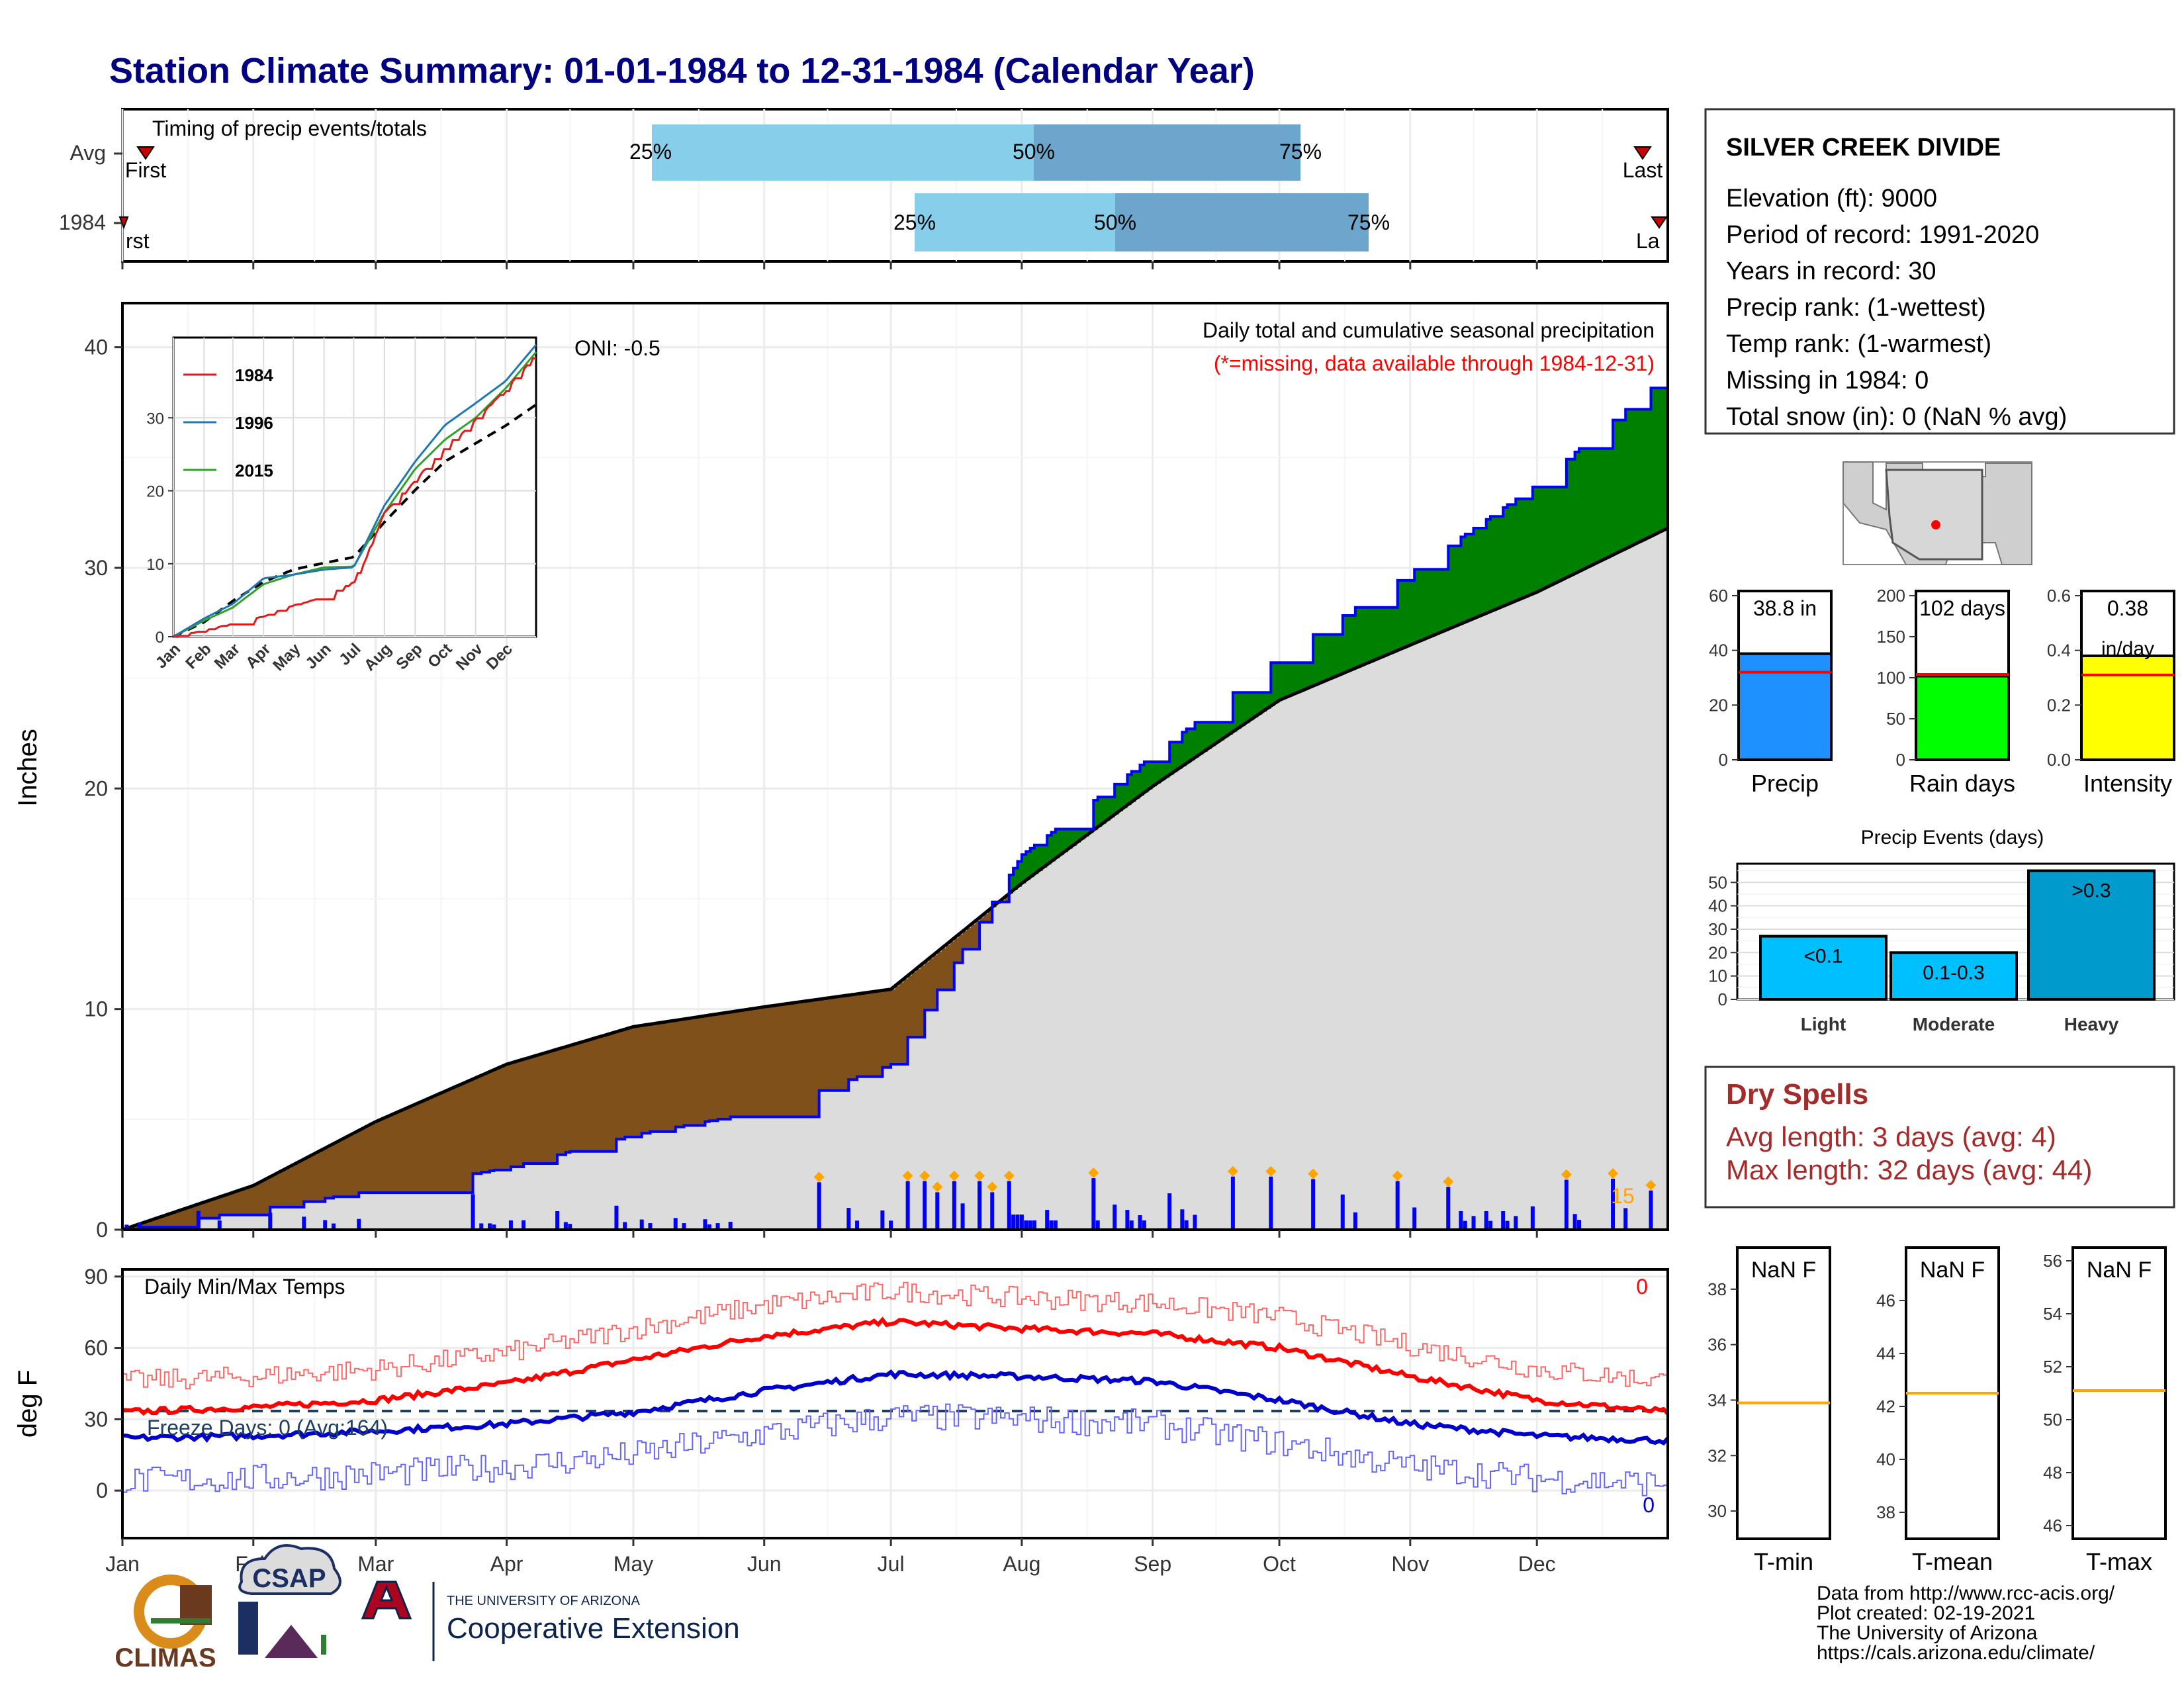 The height and width of the screenshot is (1691, 2184). Describe the element at coordinates (160, 638) in the screenshot. I see `inset-y-label: 0` at that location.